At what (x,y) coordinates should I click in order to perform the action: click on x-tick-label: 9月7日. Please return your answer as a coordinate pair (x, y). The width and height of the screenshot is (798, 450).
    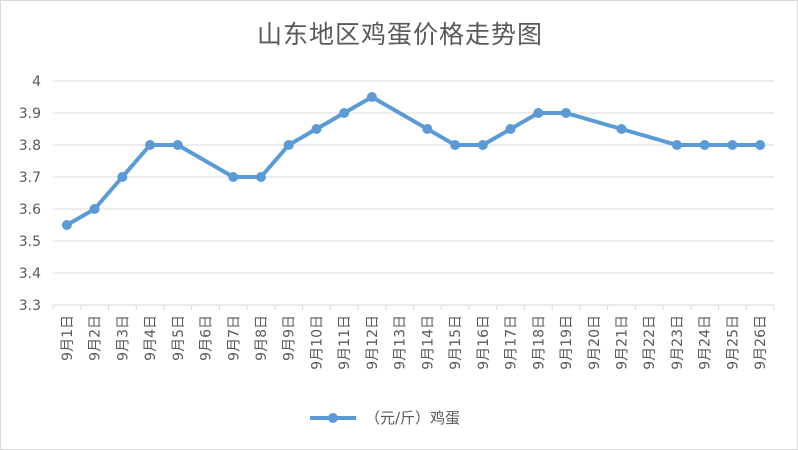
    Looking at the image, I should click on (234, 338).